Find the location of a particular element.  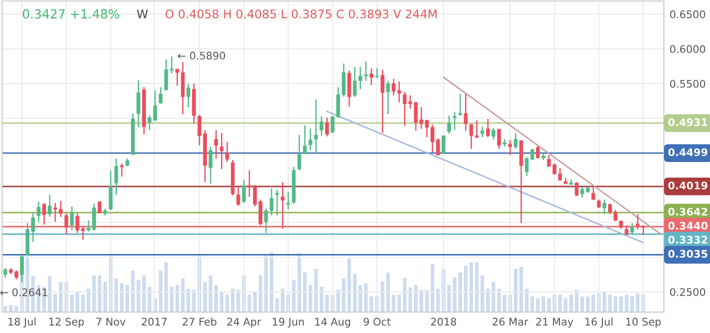

annotation: 0.3427 +1.48% is located at coordinates (71, 14).